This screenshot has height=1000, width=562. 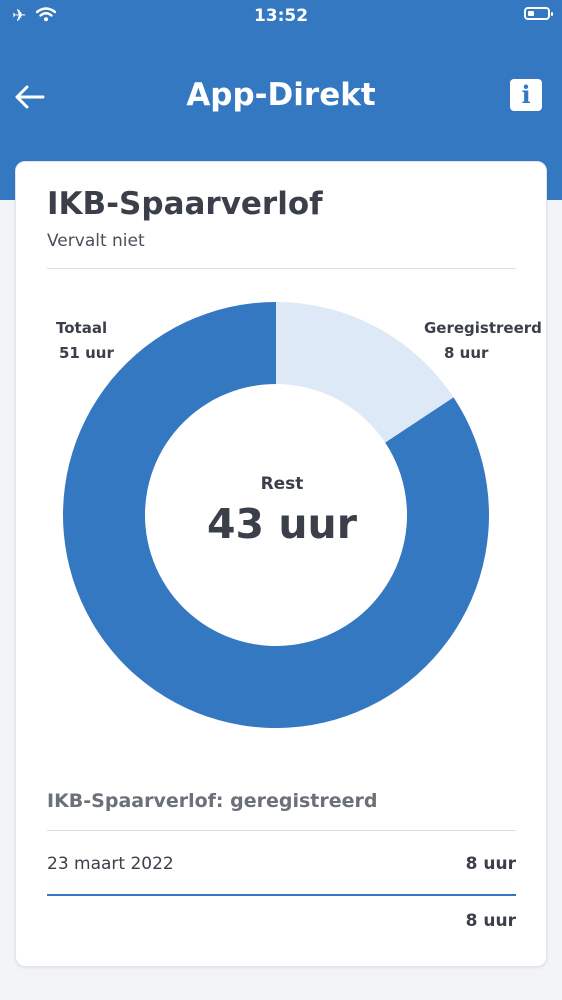 What do you see at coordinates (96, 241) in the screenshot?
I see `card-subtitle: Vervalt niet` at bounding box center [96, 241].